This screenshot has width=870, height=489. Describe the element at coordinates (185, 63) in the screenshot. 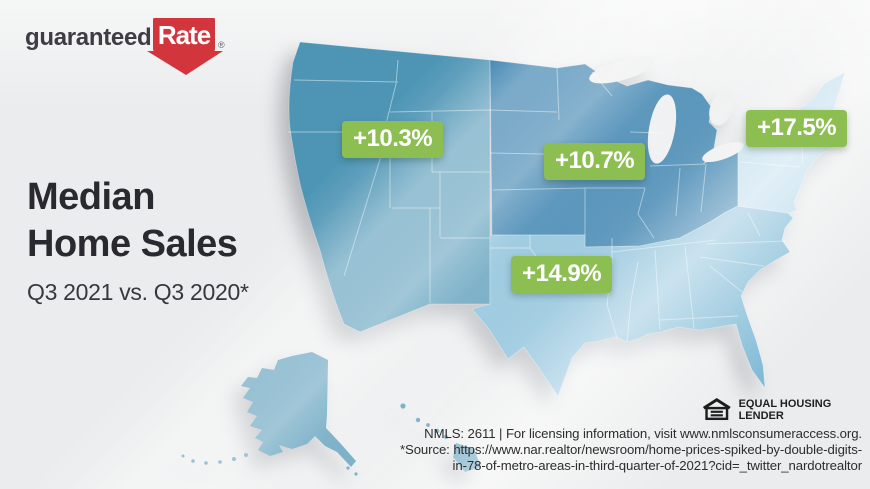

I see `rate-badge-arrow-down-icon` at that location.